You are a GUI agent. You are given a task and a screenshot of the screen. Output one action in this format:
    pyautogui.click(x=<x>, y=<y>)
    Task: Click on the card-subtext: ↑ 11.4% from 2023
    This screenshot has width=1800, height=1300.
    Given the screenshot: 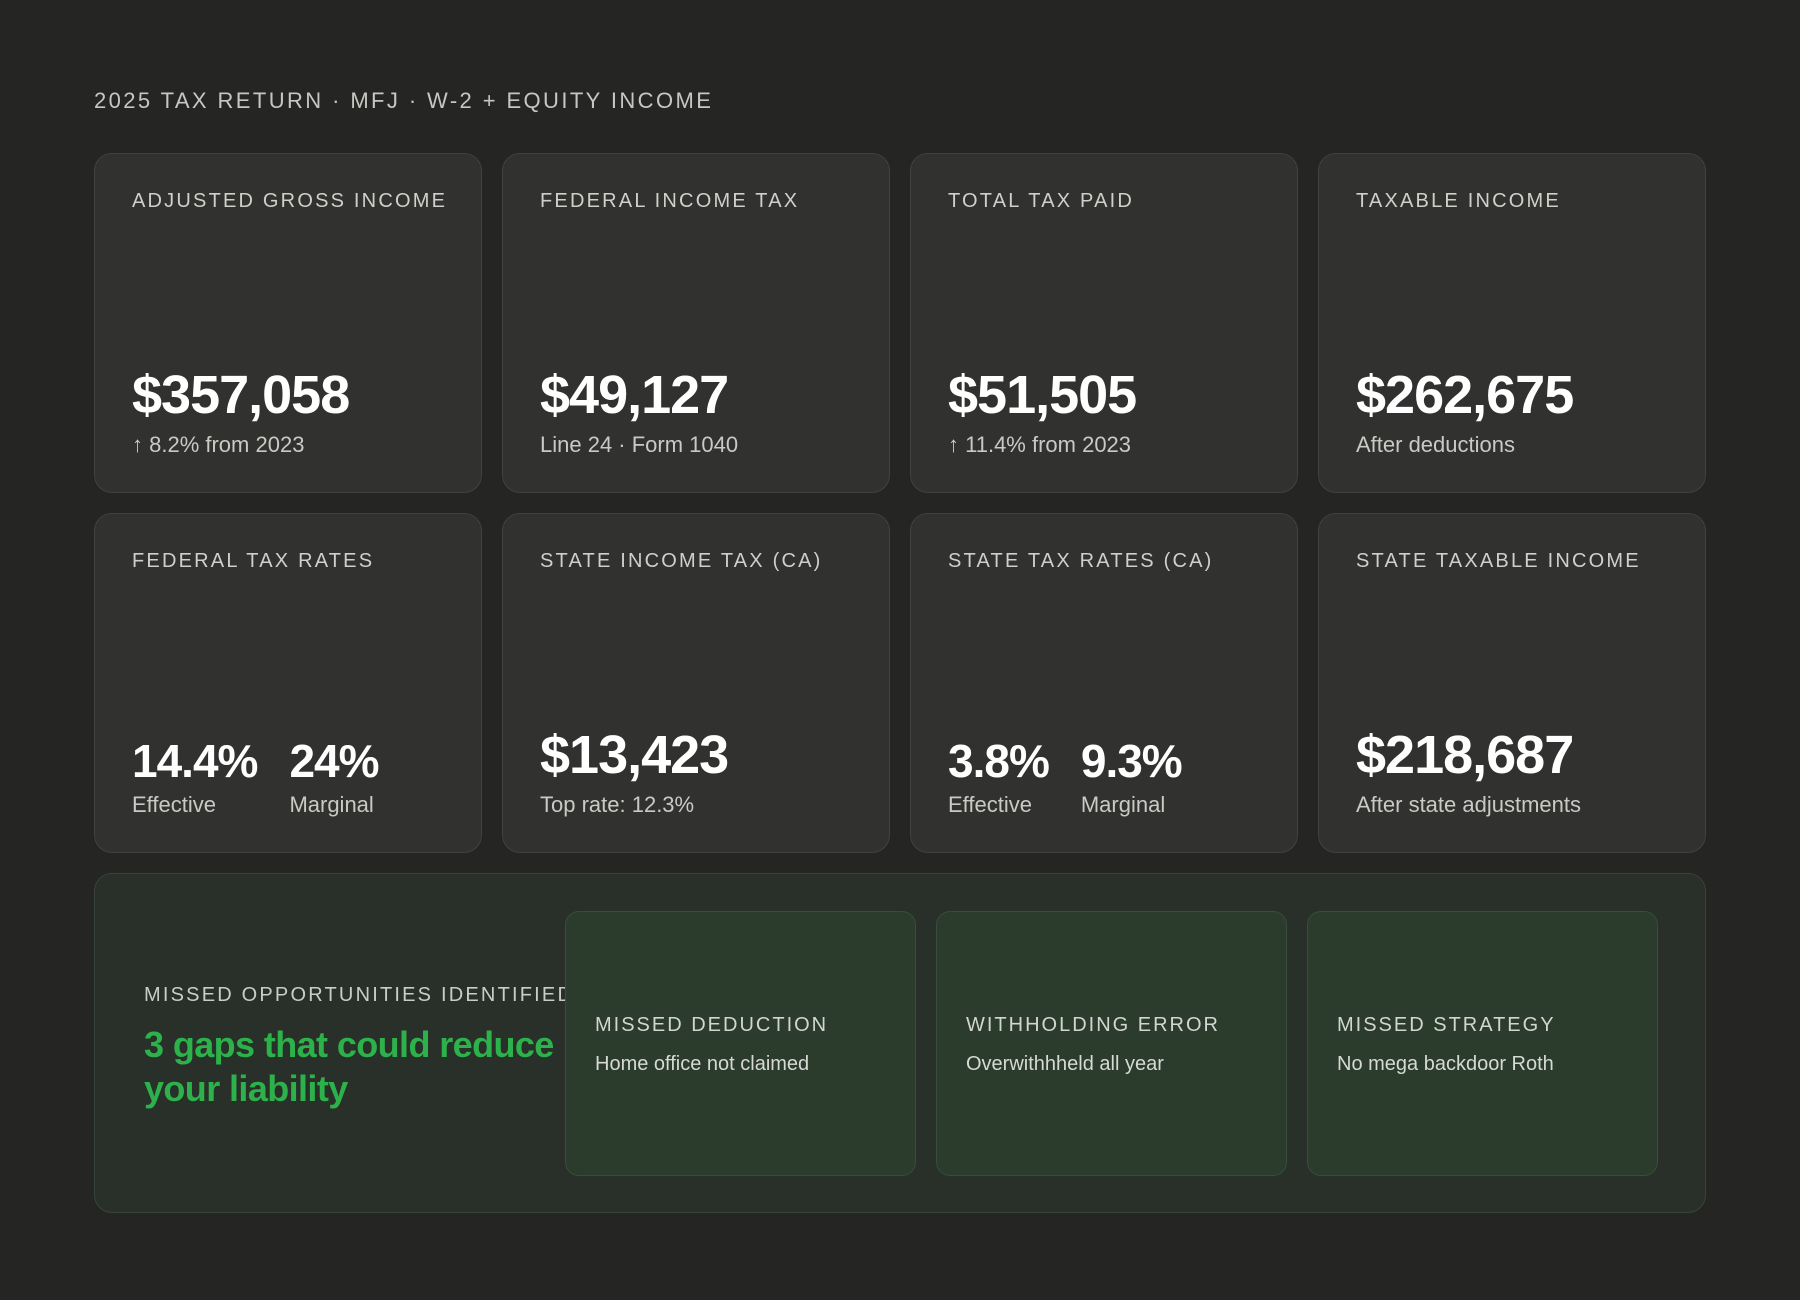 What is the action you would take?
    pyautogui.click(x=1040, y=444)
    